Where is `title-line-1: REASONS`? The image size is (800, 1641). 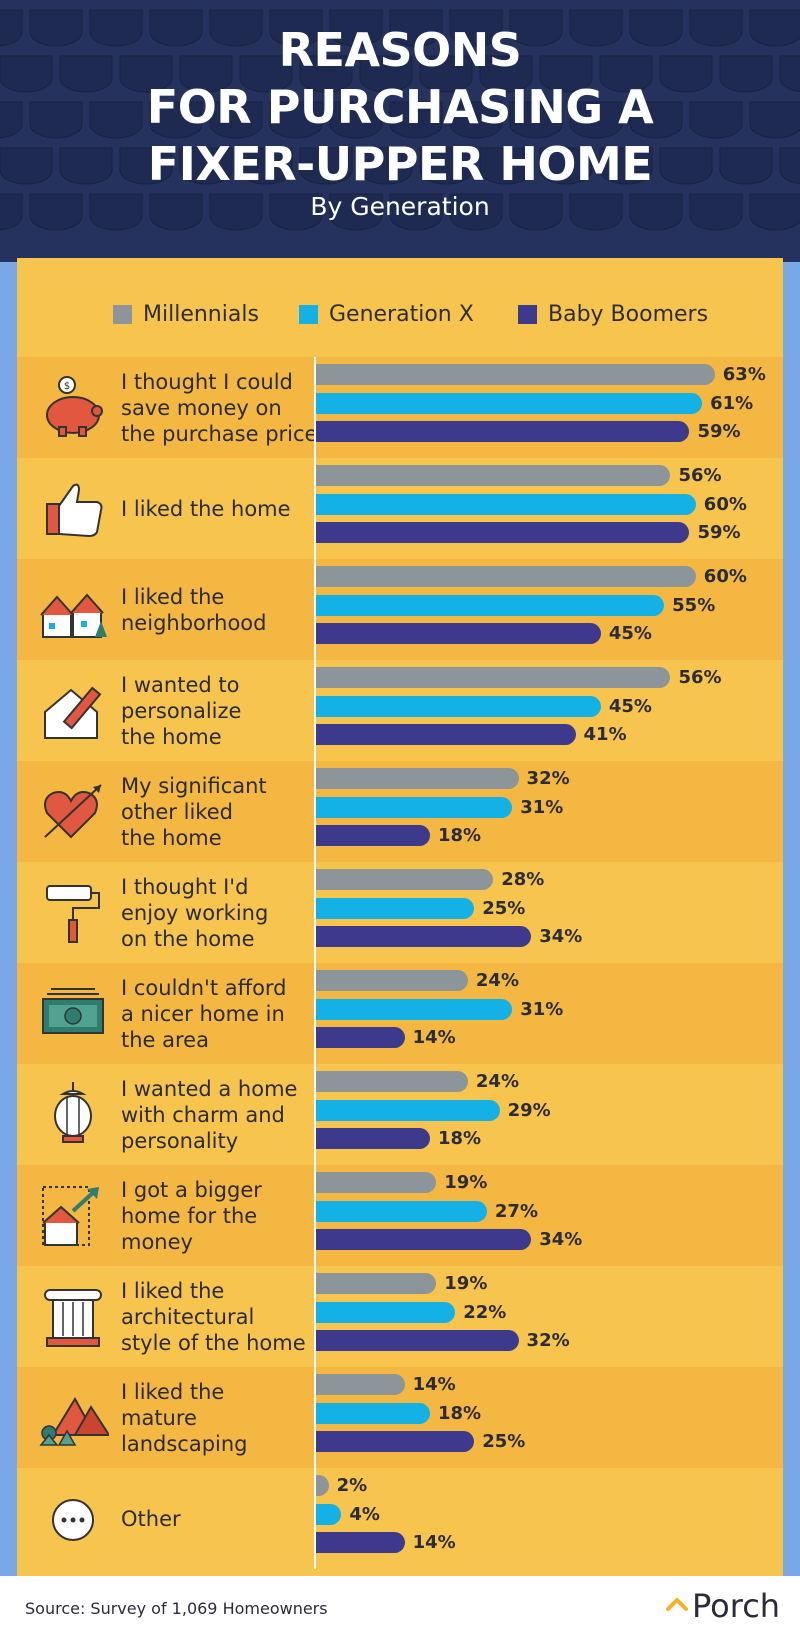 title-line-1: REASONS is located at coordinates (400, 50).